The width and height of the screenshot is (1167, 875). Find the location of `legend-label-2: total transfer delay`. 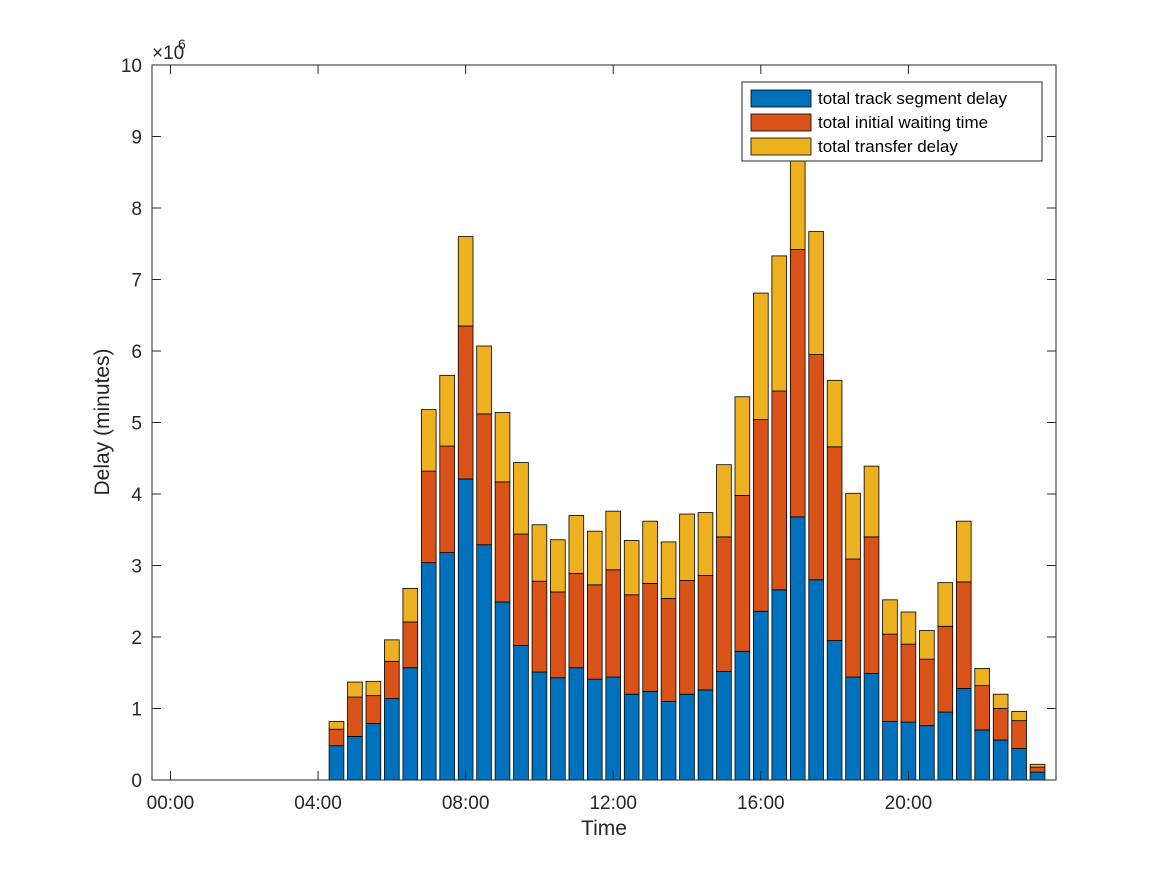

legend-label-2: total transfer delay is located at coordinates (888, 146).